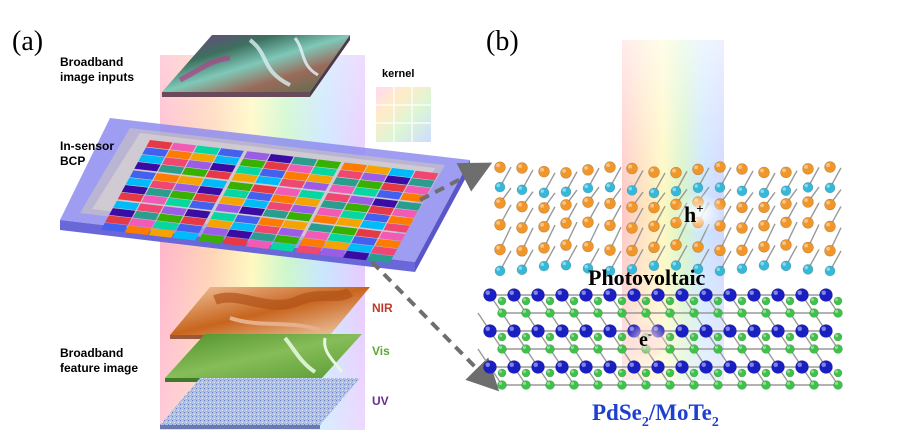  I want to click on electron-glow, so click(648, 340).